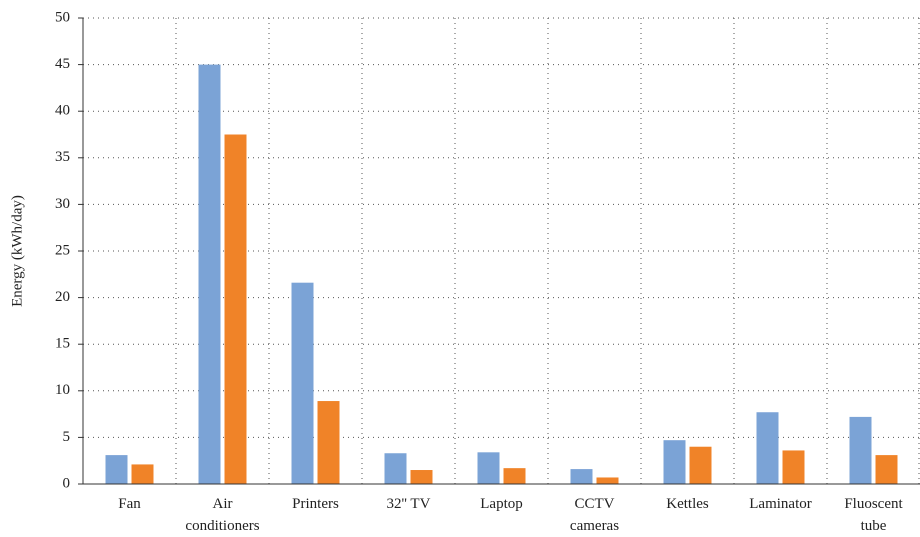  I want to click on x-tick-label-line: Kettles, so click(687, 504).